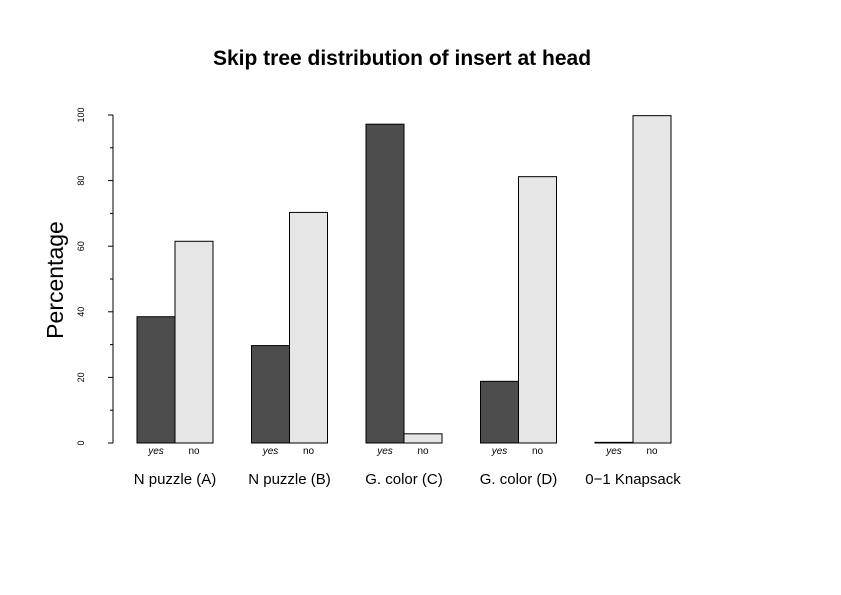 This screenshot has height=595, width=841. I want to click on category-label: N puzzle (B), so click(289, 479).